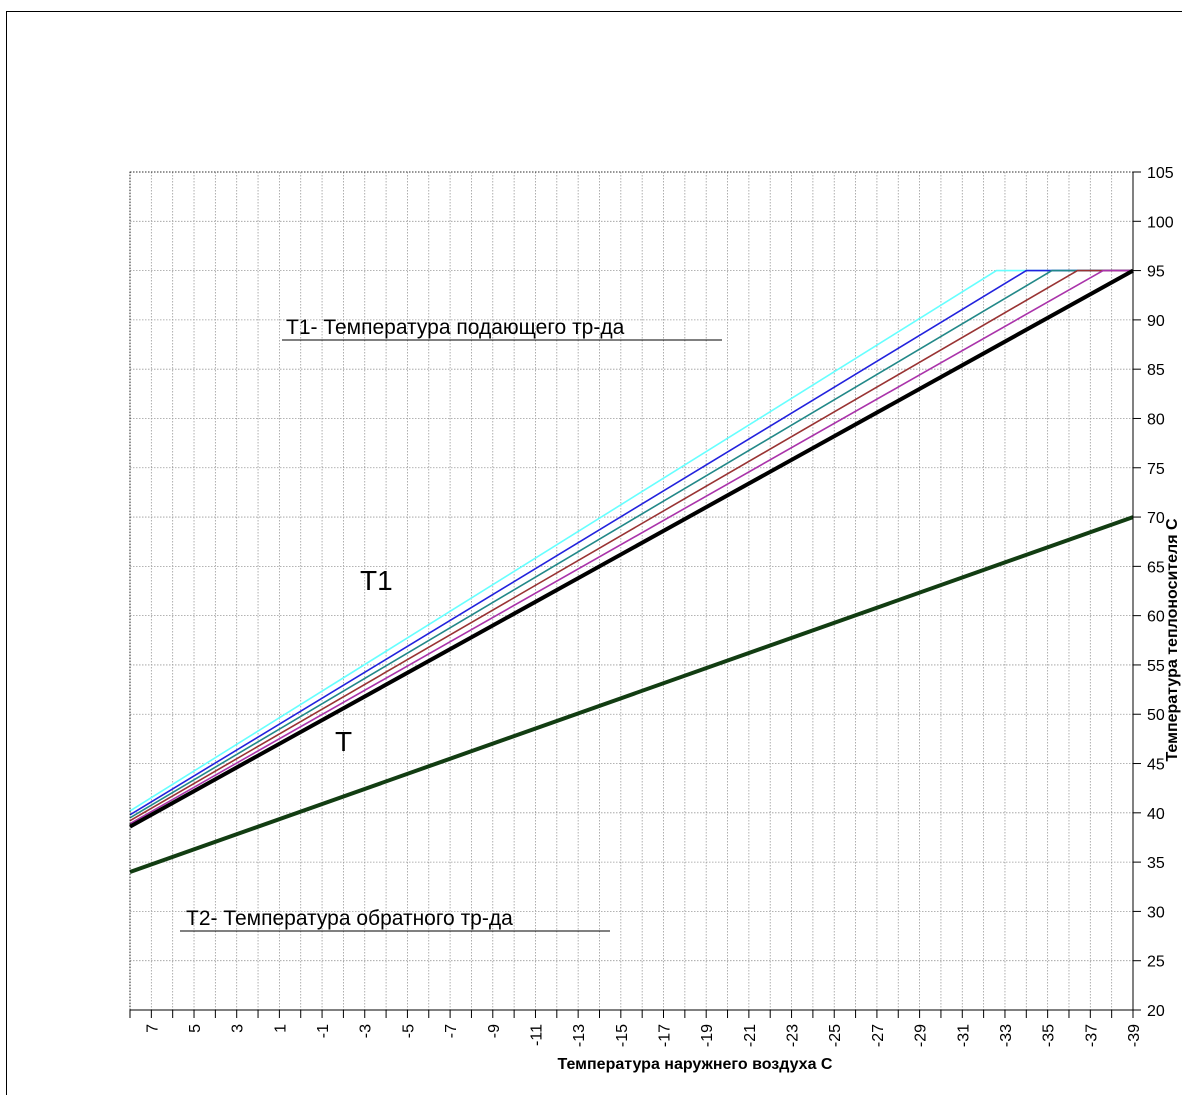 The height and width of the screenshot is (1095, 1182). What do you see at coordinates (238, 1028) in the screenshot?
I see `x-tick-label: 3` at bounding box center [238, 1028].